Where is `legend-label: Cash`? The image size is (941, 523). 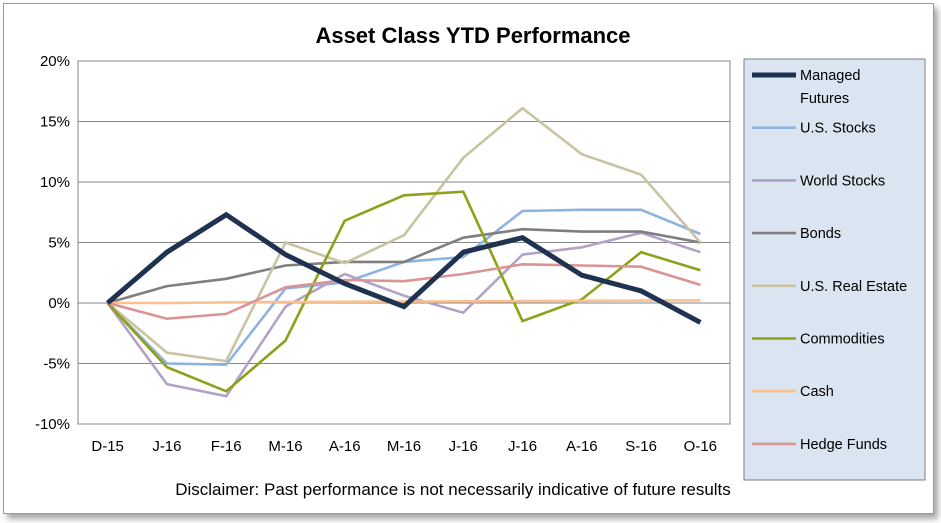
legend-label: Cash is located at coordinates (817, 392).